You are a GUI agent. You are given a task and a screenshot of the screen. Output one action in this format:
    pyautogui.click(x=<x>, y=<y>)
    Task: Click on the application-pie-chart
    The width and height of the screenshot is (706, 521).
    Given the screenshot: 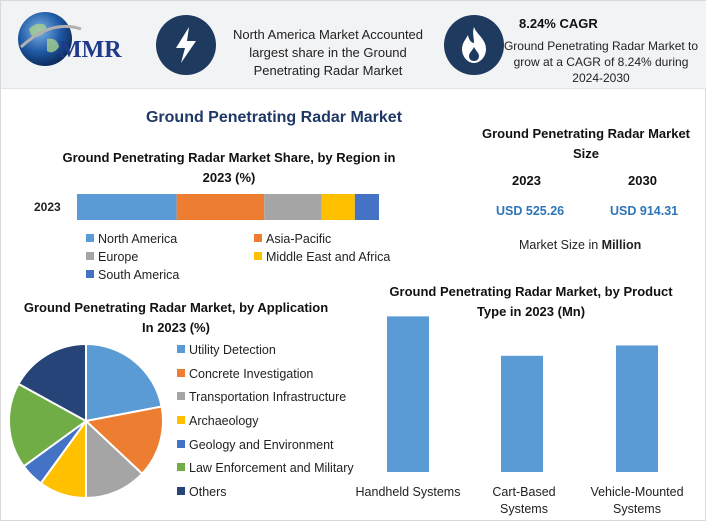 What is the action you would take?
    pyautogui.click(x=86, y=421)
    